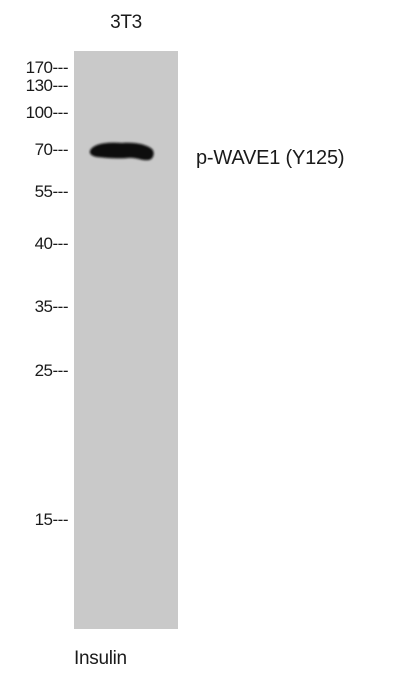 This screenshot has width=399, height=673. Describe the element at coordinates (121, 151) in the screenshot. I see `protein-band` at that location.